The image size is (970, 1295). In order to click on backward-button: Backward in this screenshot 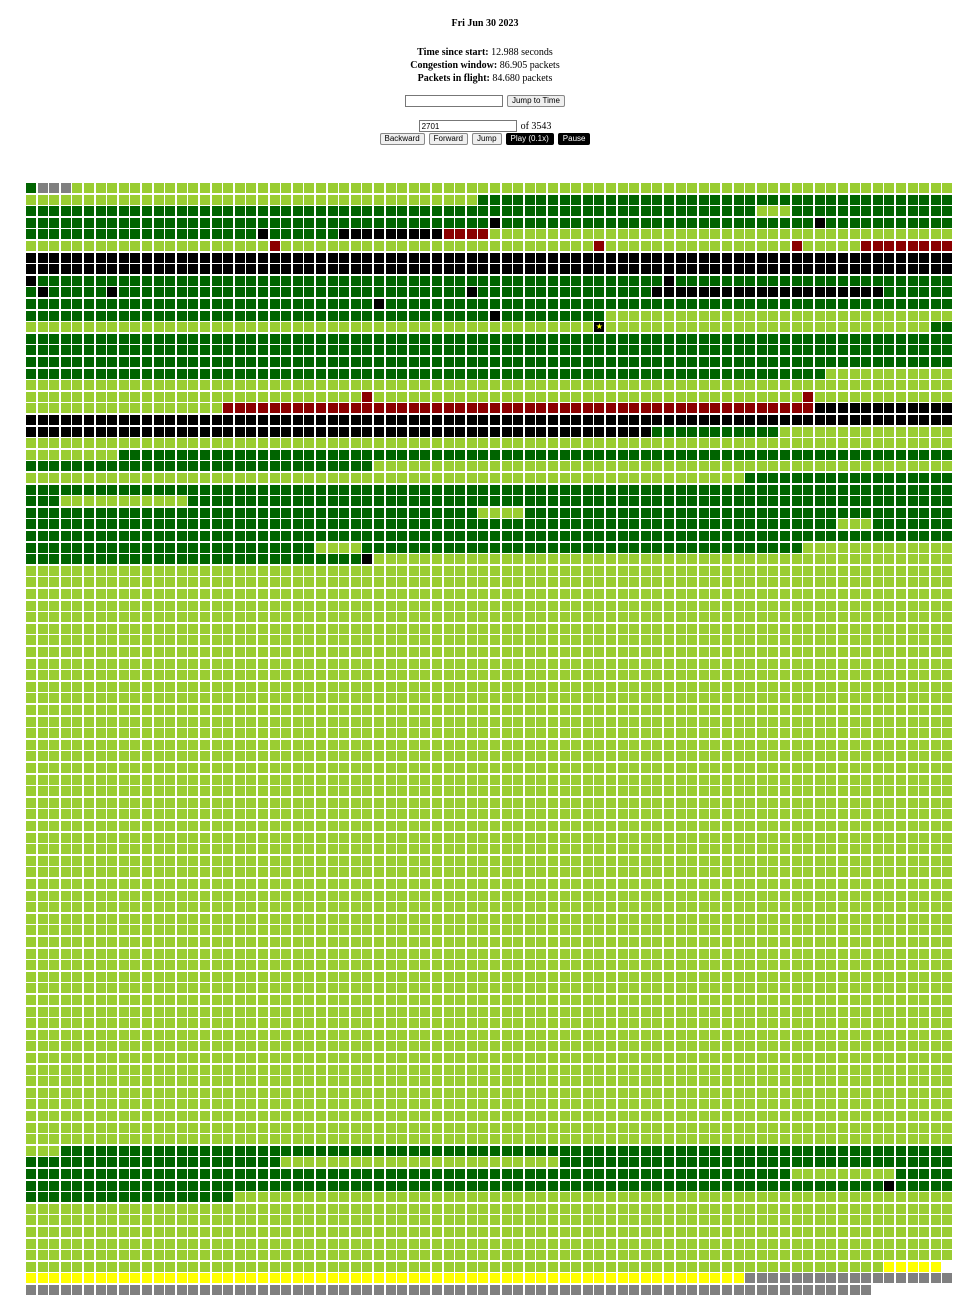, I will do `click(402, 139)`.